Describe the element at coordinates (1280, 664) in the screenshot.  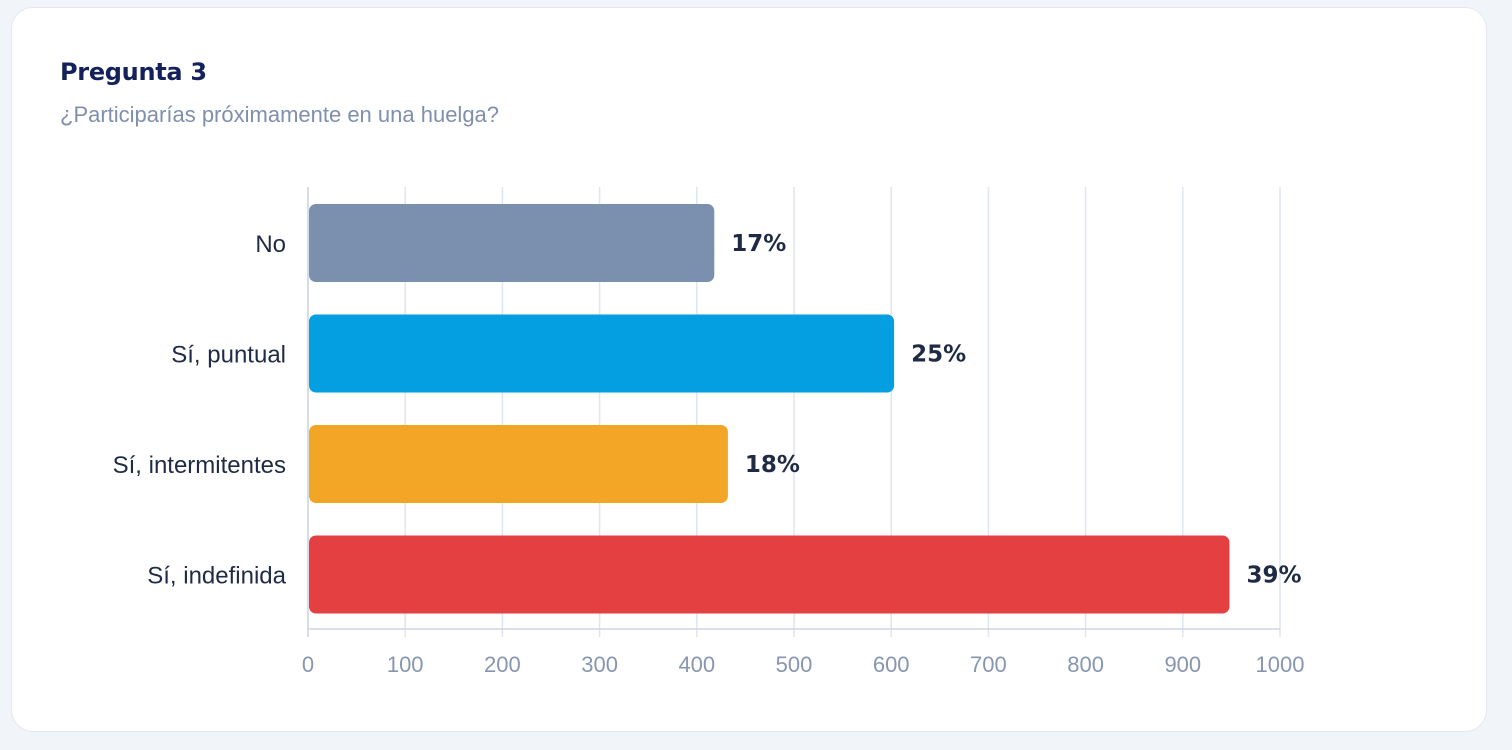
I see `x-tick-label: 1000` at that location.